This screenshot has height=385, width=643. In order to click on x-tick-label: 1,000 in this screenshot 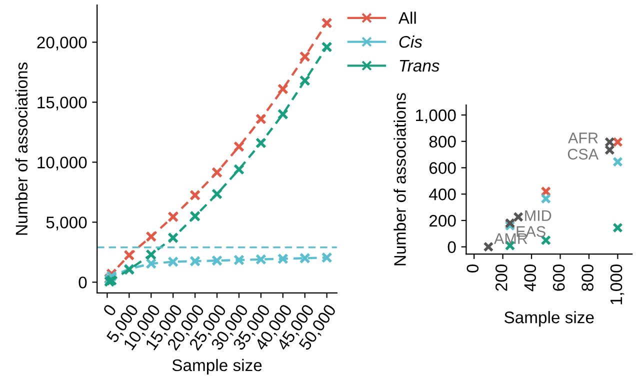, I will do `click(617, 284)`.